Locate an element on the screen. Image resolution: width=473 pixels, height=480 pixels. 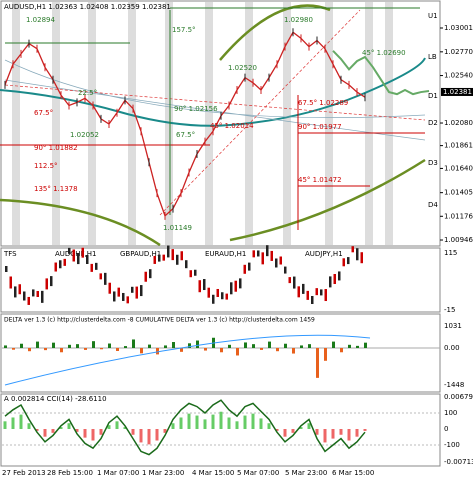
x-tick-label: 6 Mar 15:00 is located at coordinates (353, 473).